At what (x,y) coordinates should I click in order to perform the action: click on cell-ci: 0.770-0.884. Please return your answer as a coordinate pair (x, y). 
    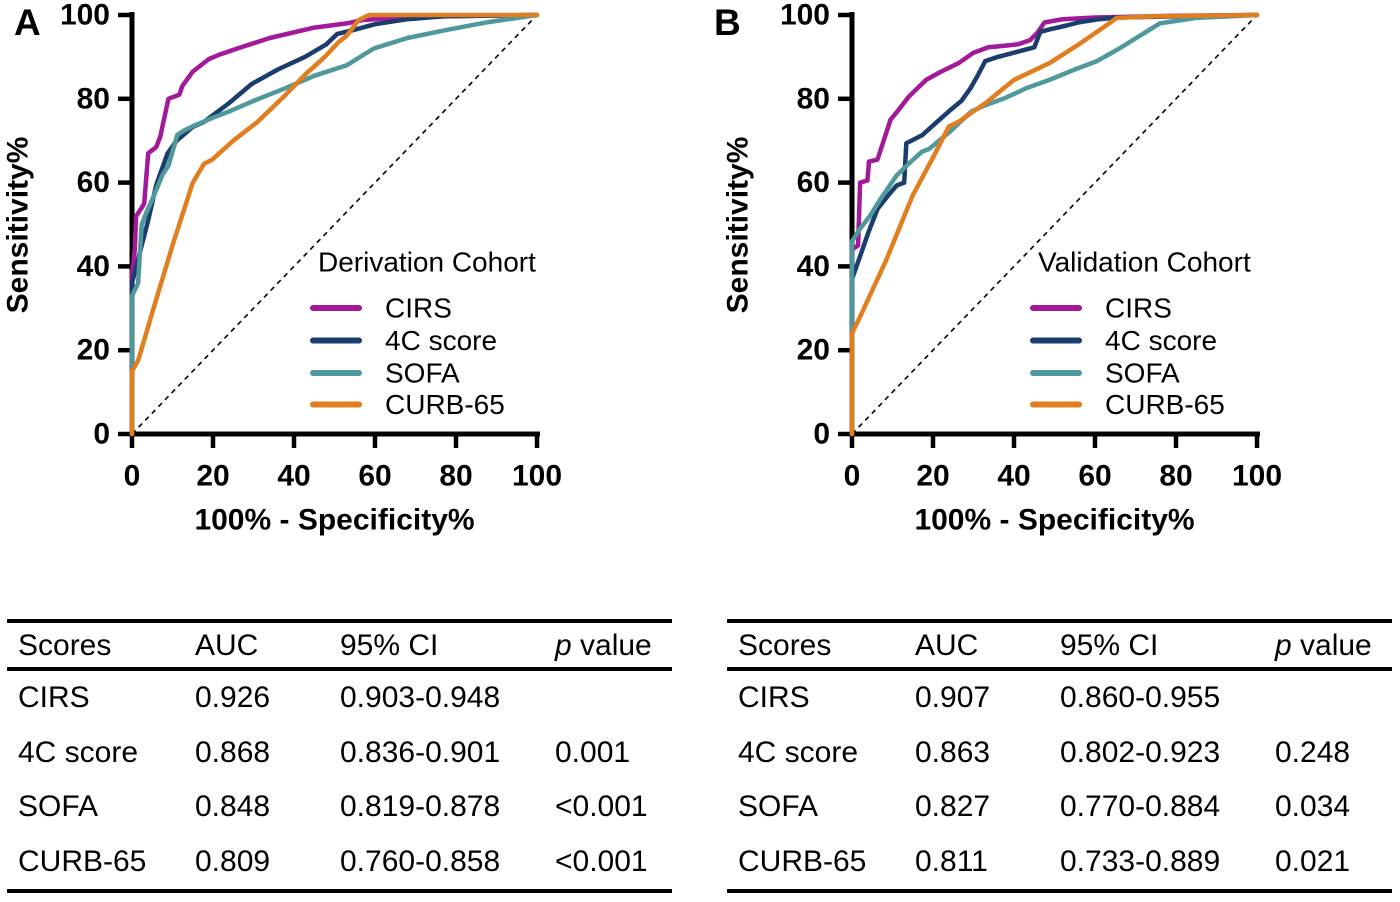
    Looking at the image, I should click on (1140, 806).